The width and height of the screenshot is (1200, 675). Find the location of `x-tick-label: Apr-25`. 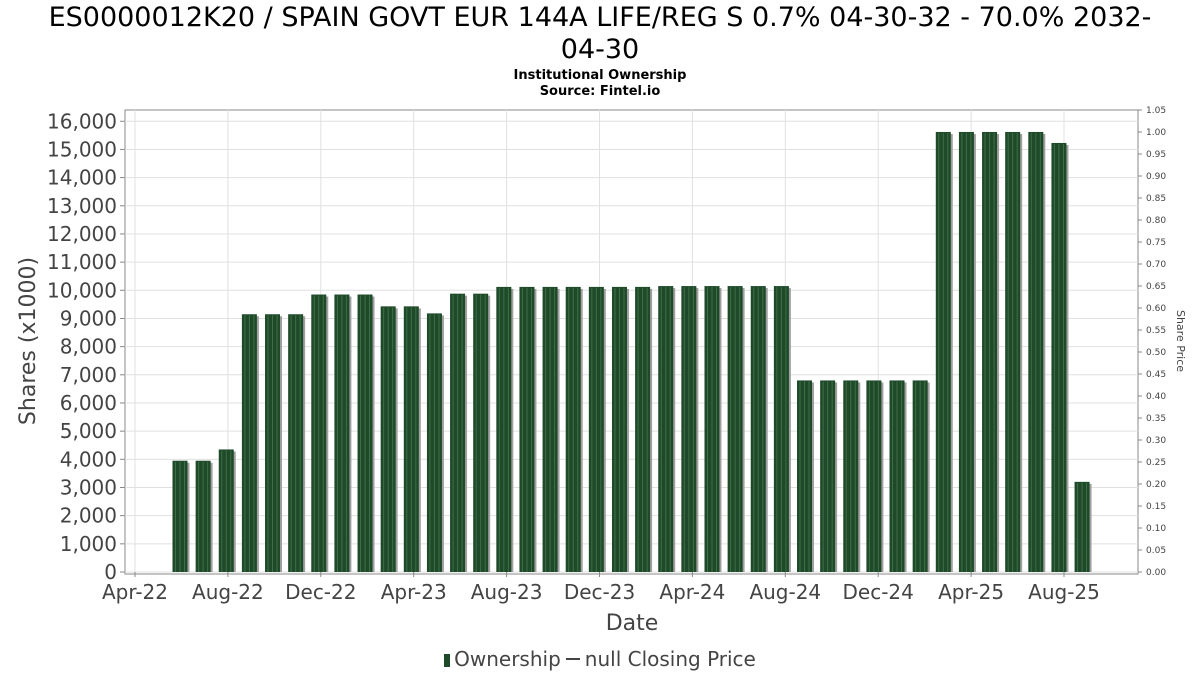

x-tick-label: Apr-25 is located at coordinates (971, 592).